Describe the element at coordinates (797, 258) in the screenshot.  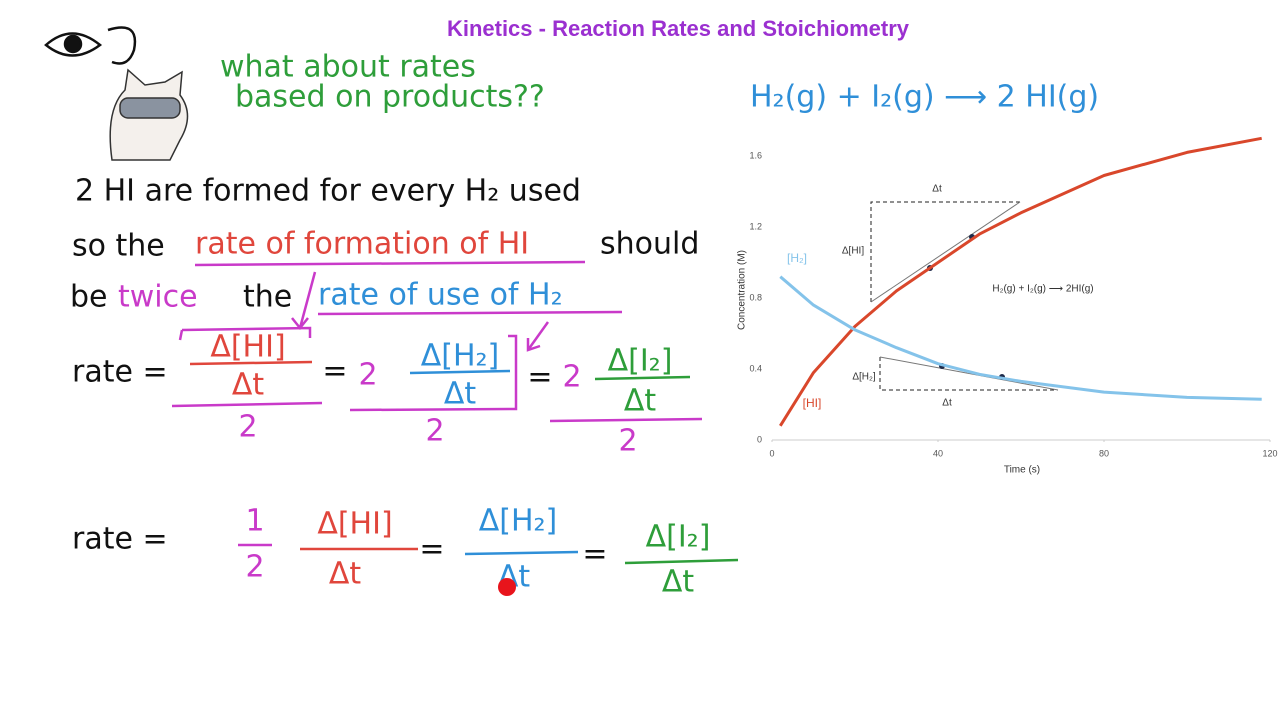
I see `series-label: [H₂]` at that location.